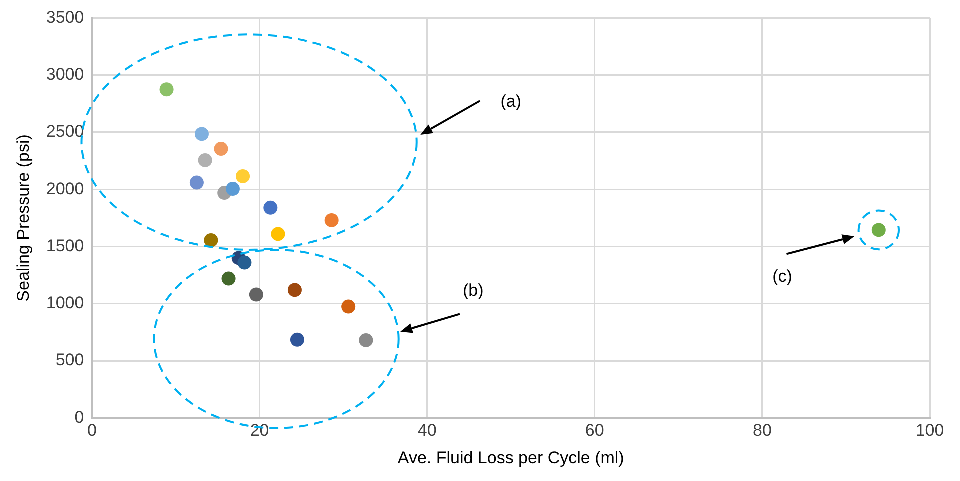 The height and width of the screenshot is (481, 960). I want to click on y-tick-label: 3500, so click(65, 17).